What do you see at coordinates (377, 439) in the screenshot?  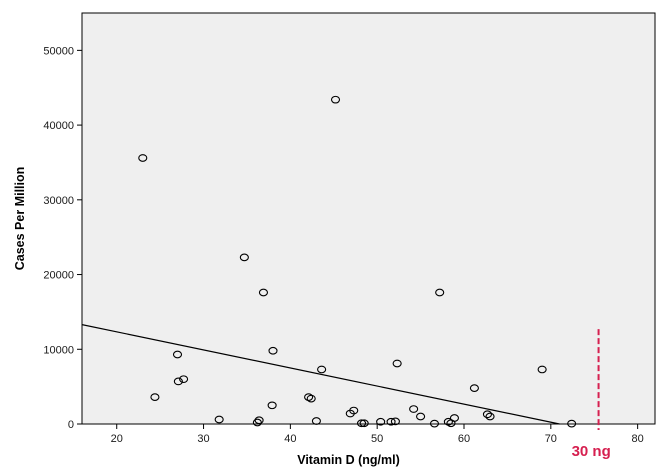 I see `x-tick-label: 50` at bounding box center [377, 439].